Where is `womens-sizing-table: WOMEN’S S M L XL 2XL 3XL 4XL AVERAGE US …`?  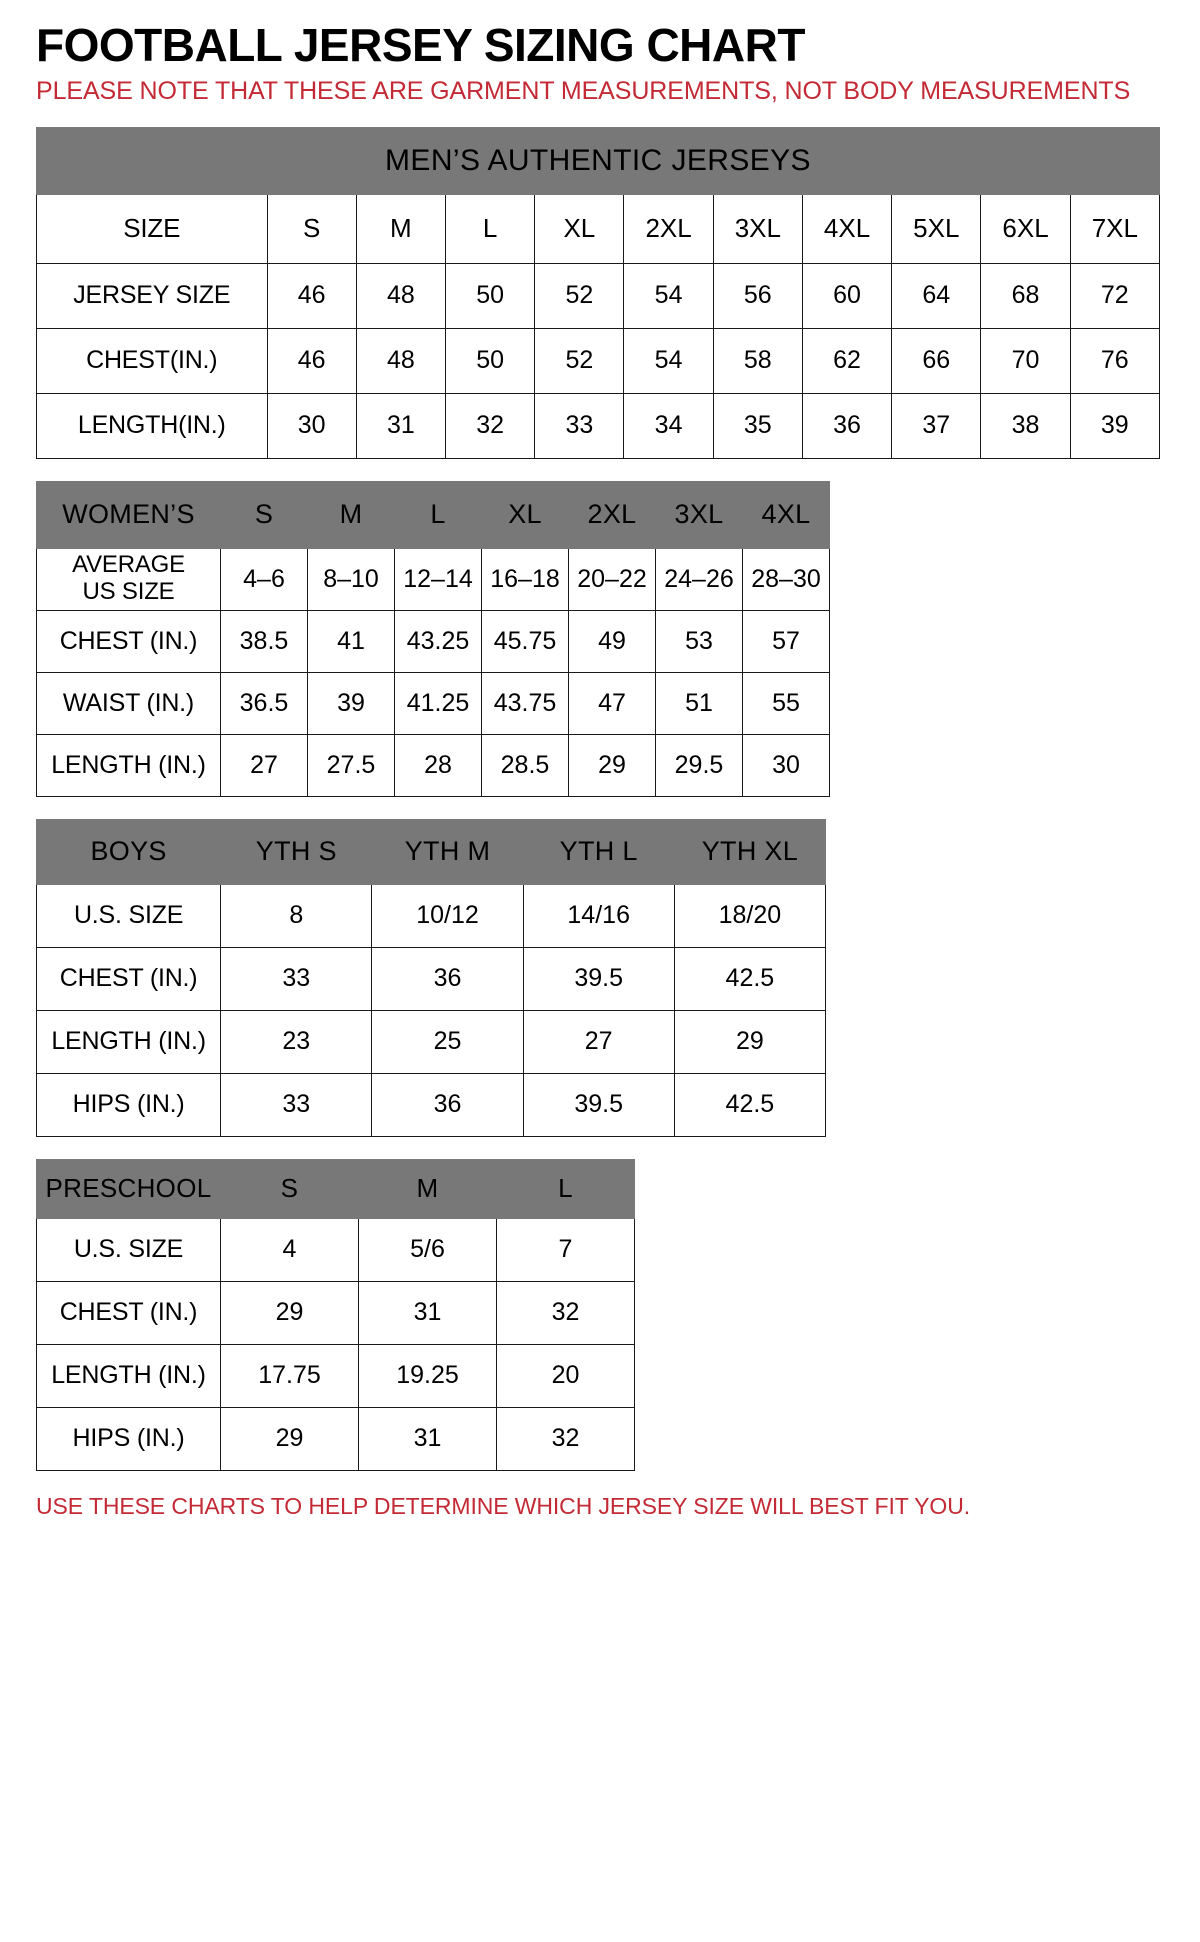 womens-sizing-table: WOMEN’S S M L XL 2XL 3XL 4XL AVERAGE US … is located at coordinates (433, 638).